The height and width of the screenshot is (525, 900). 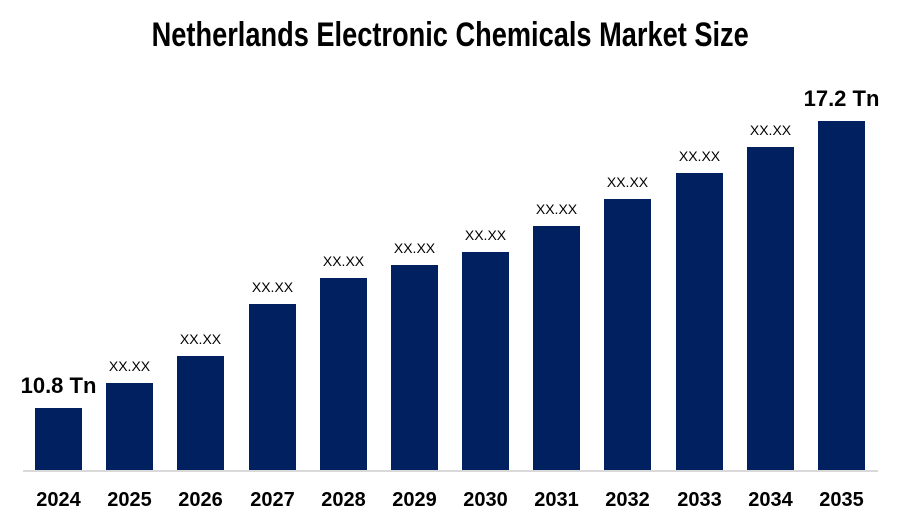 I want to click on x-axis-label-text: 2034, so click(x=770, y=500).